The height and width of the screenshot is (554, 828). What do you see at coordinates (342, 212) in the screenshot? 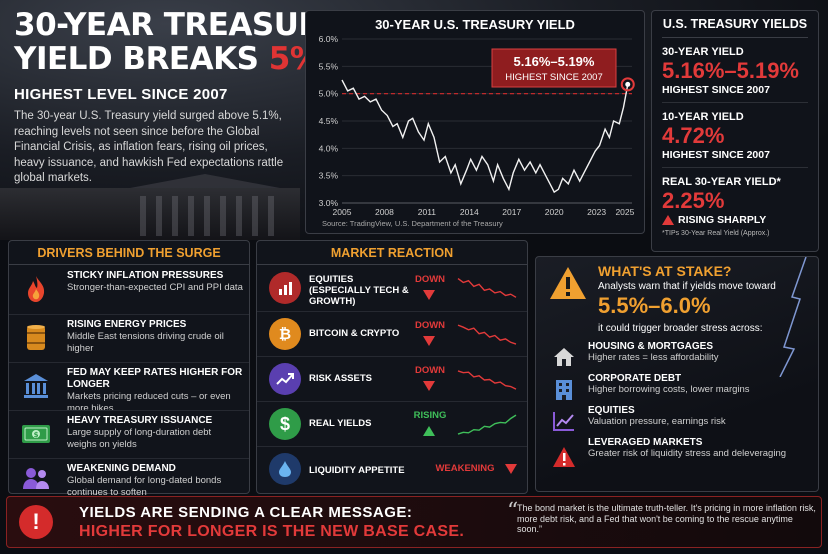
I see `chart-x-tick-label: 2005` at bounding box center [342, 212].